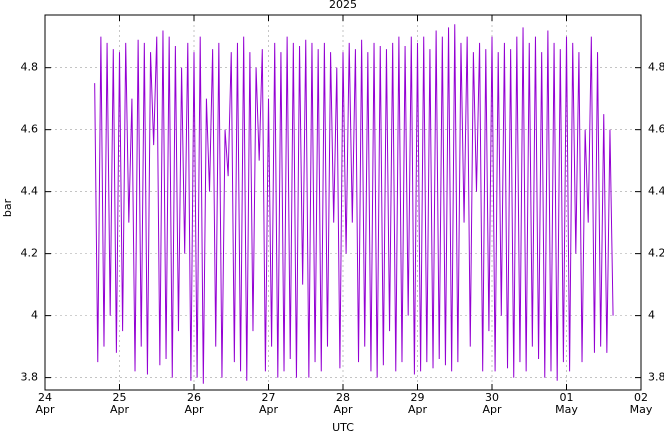 The image size is (664, 432). Describe the element at coordinates (343, 5) in the screenshot. I see `chart-title: 2025` at that location.